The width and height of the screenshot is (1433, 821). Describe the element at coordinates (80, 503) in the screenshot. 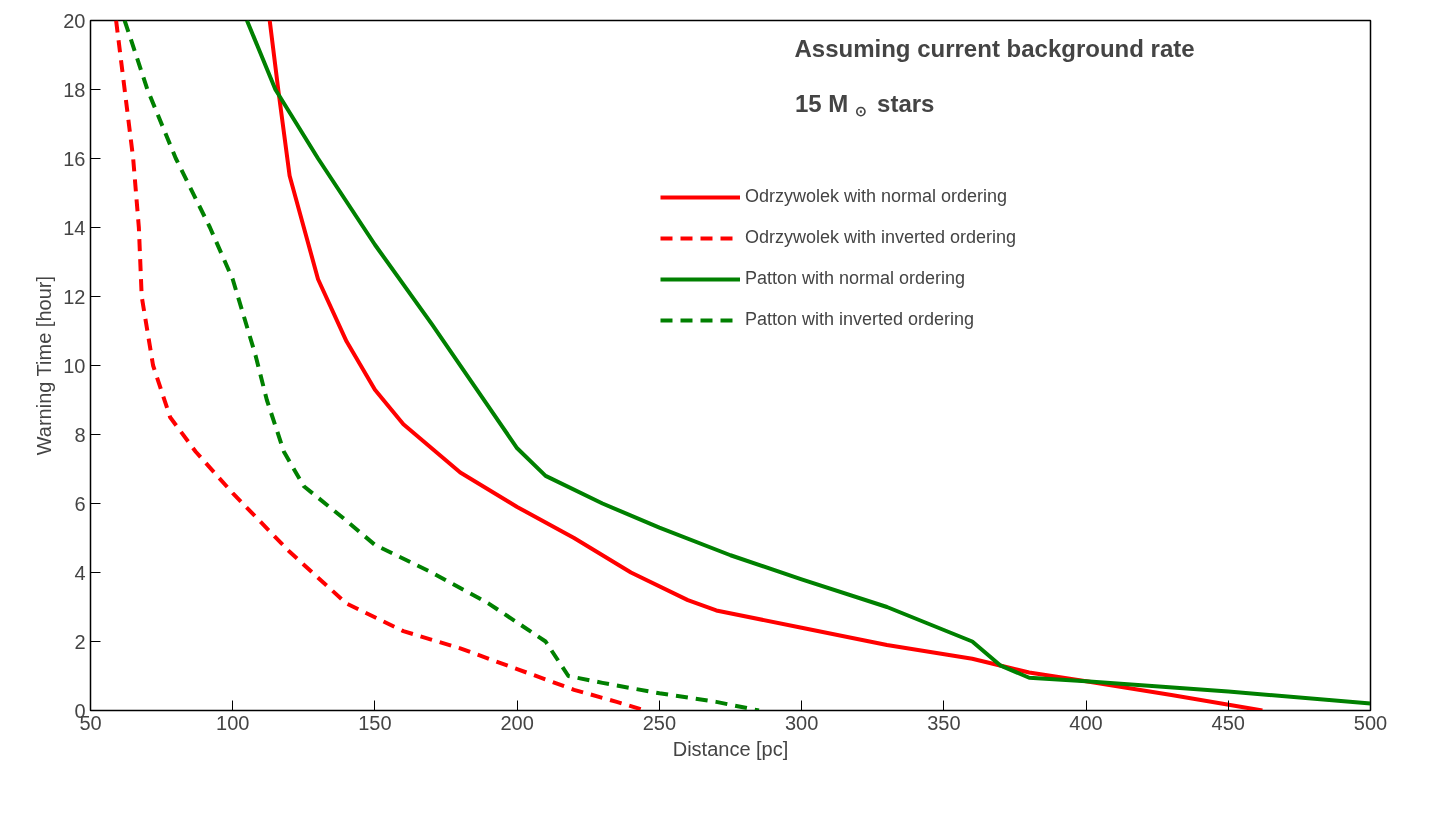

I see `y-tick-label: 6` at that location.